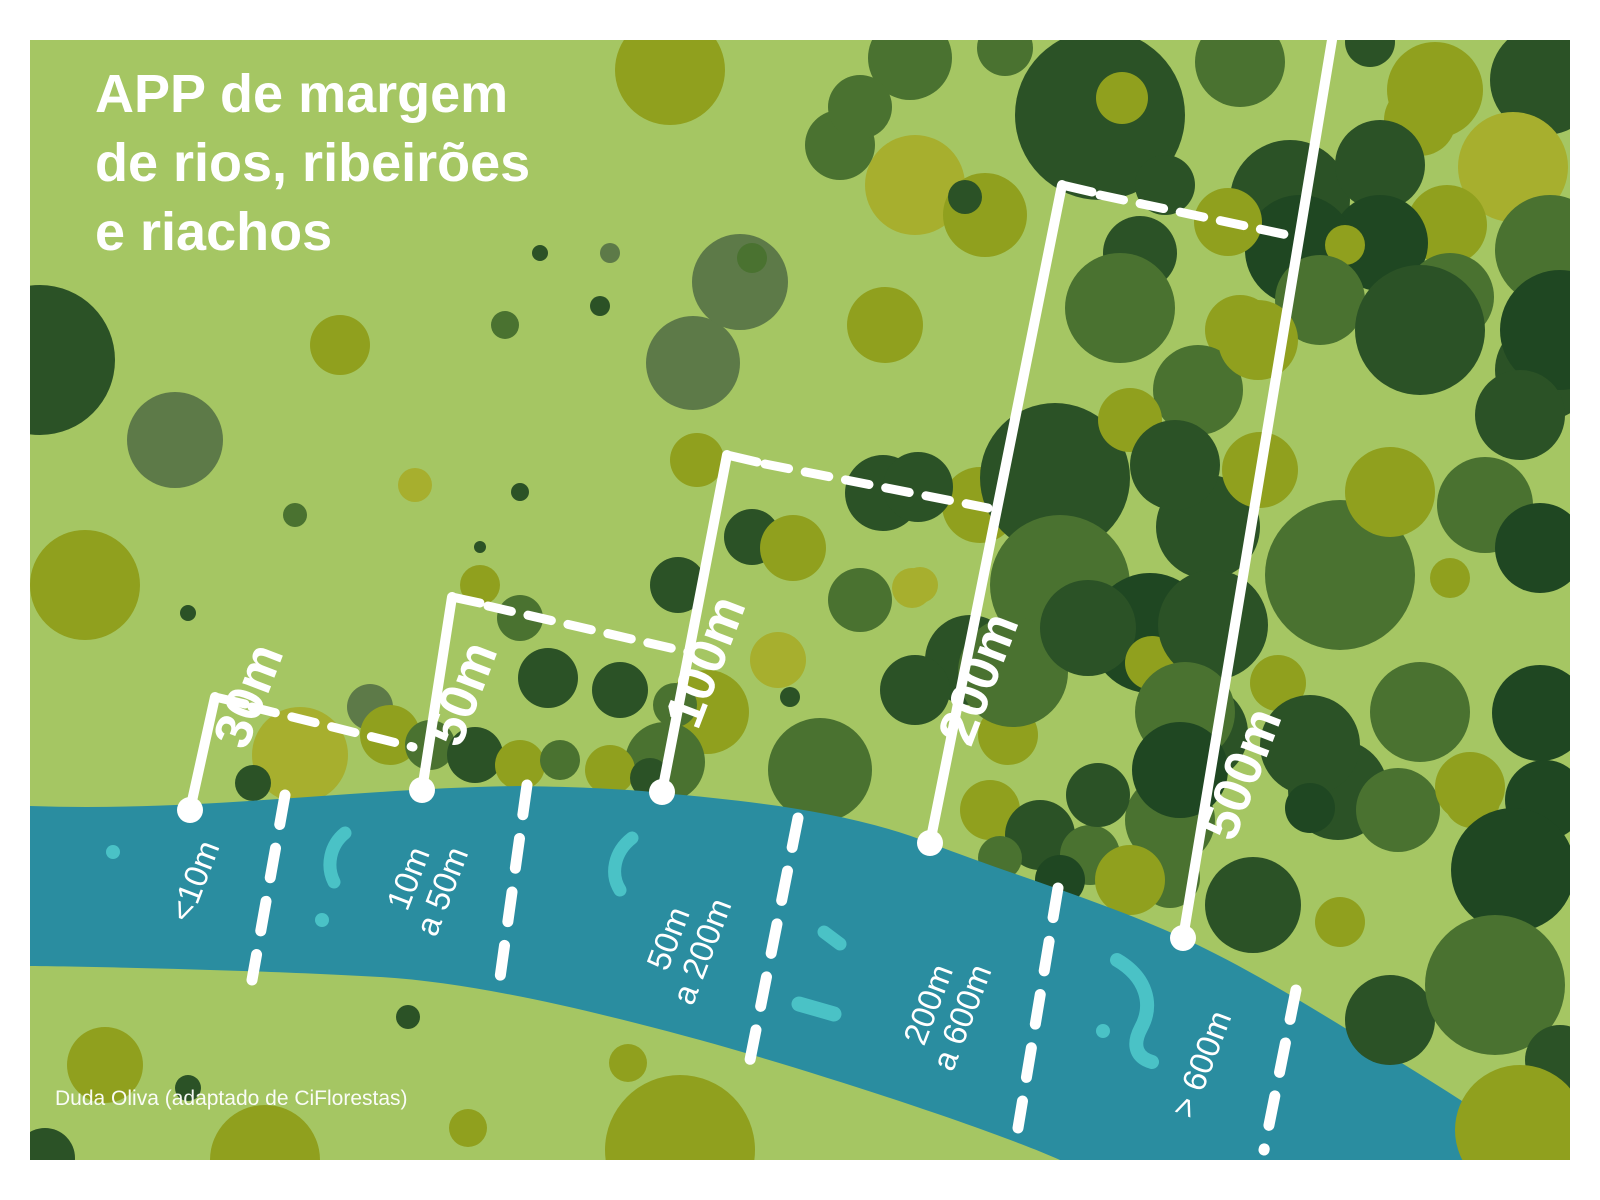 The width and height of the screenshot is (1600, 1200). Describe the element at coordinates (301, 94) in the screenshot. I see `title-line-1: APP de margem` at that location.